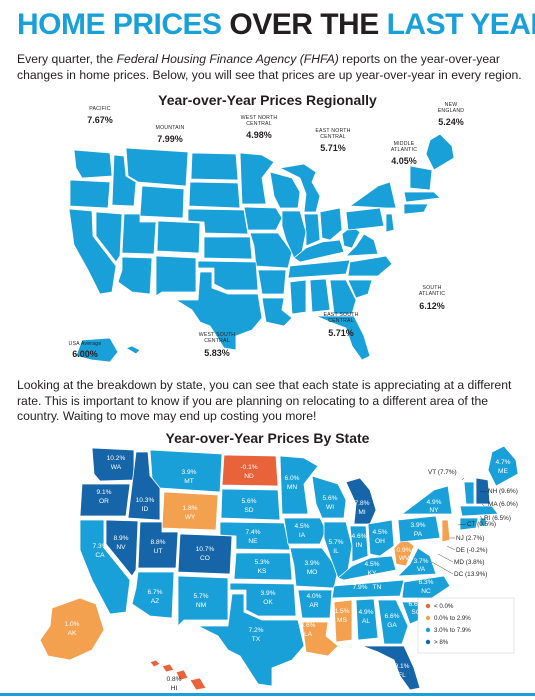 Image resolution: width=535 pixels, height=700 pixels. Describe the element at coordinates (370, 266) in the screenshot. I see `region-north-carolina` at that location.